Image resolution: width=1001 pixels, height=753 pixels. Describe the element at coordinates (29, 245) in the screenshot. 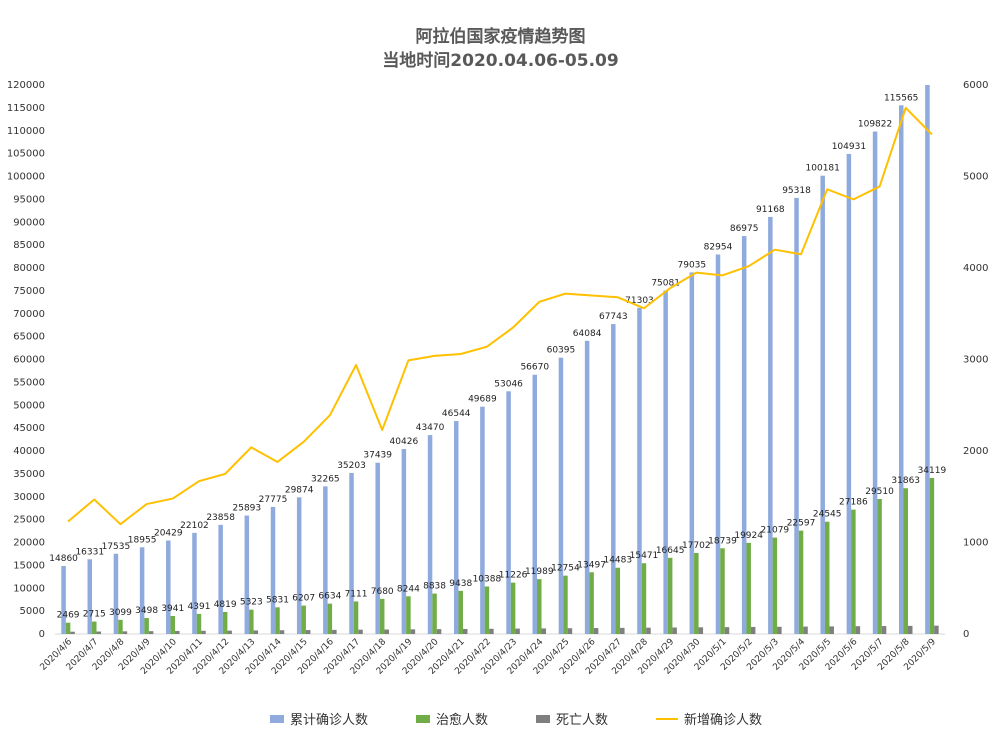

I see `y-tick-left: 85000` at that location.